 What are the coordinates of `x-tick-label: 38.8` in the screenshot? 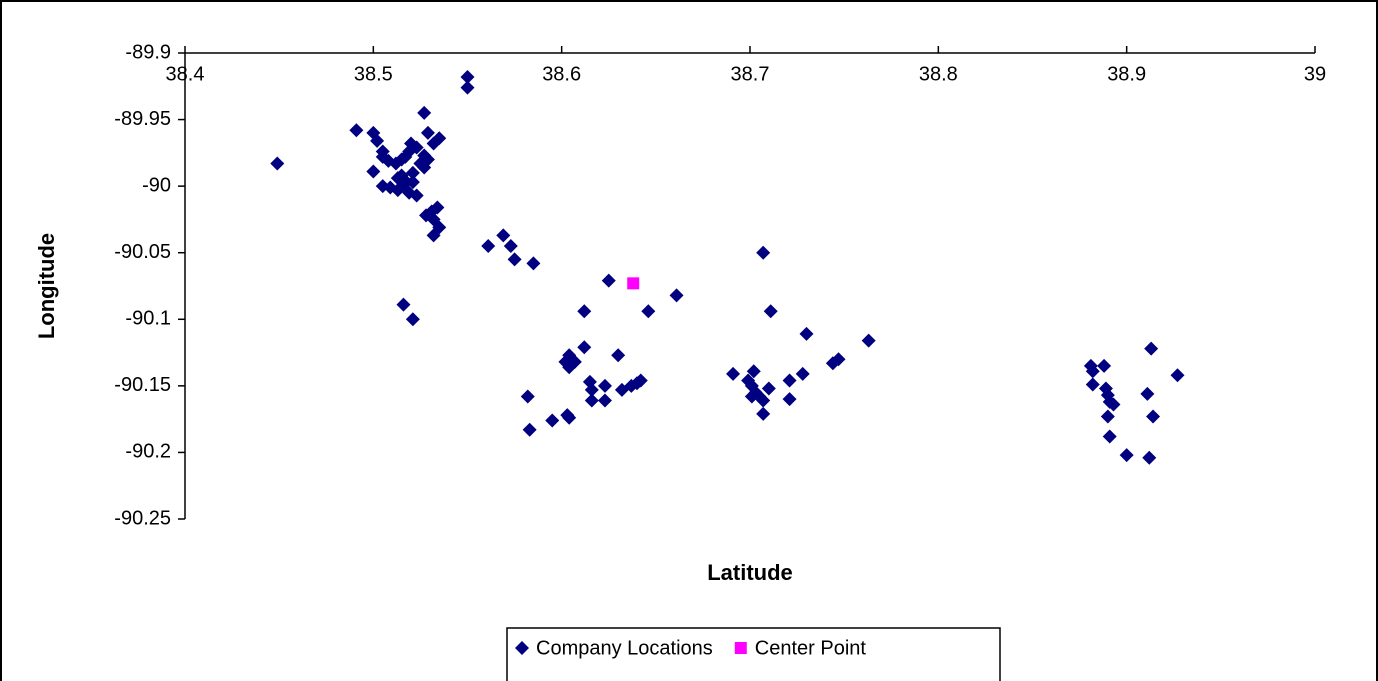 It's located at (938, 74).